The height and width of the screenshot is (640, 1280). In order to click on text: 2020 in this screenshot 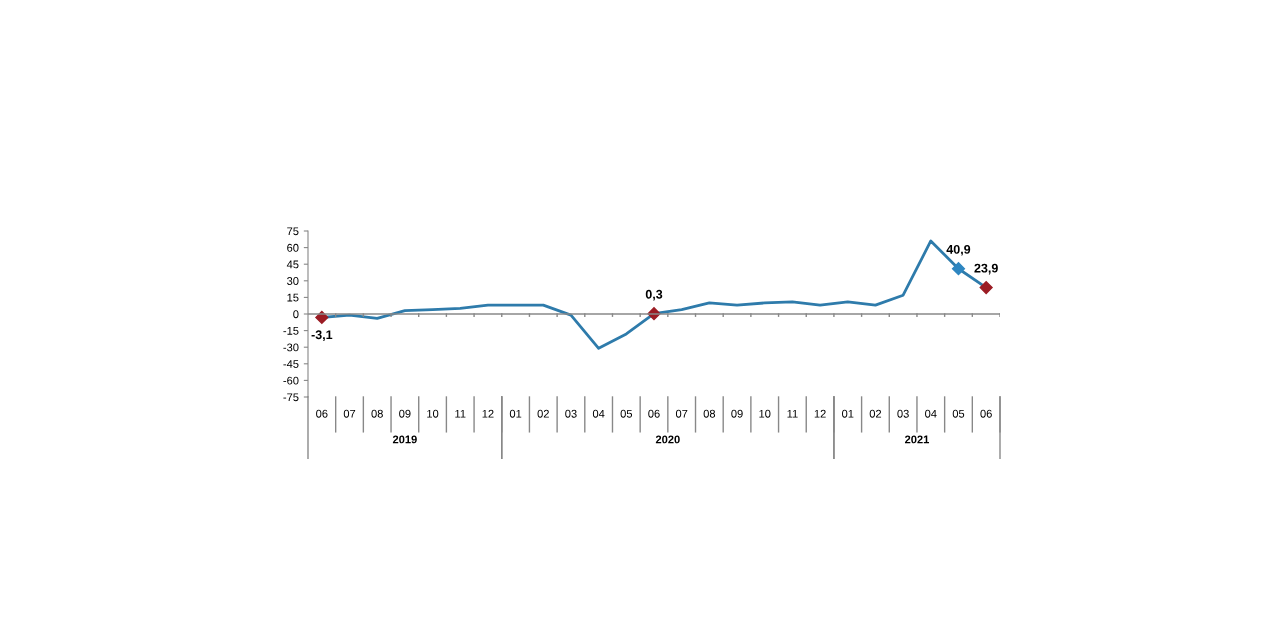, I will do `click(667, 439)`.